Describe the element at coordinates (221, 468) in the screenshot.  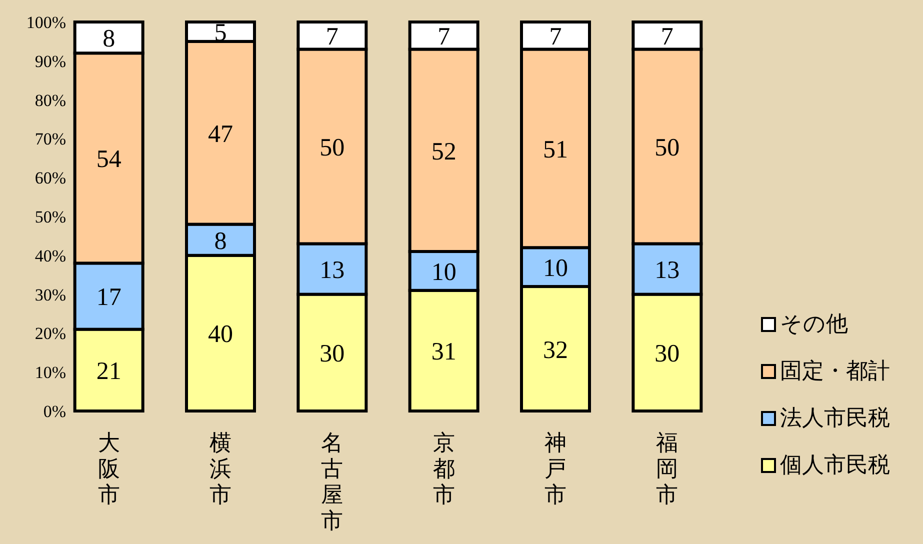
I see `x-tick-label: 横浜市` at that location.